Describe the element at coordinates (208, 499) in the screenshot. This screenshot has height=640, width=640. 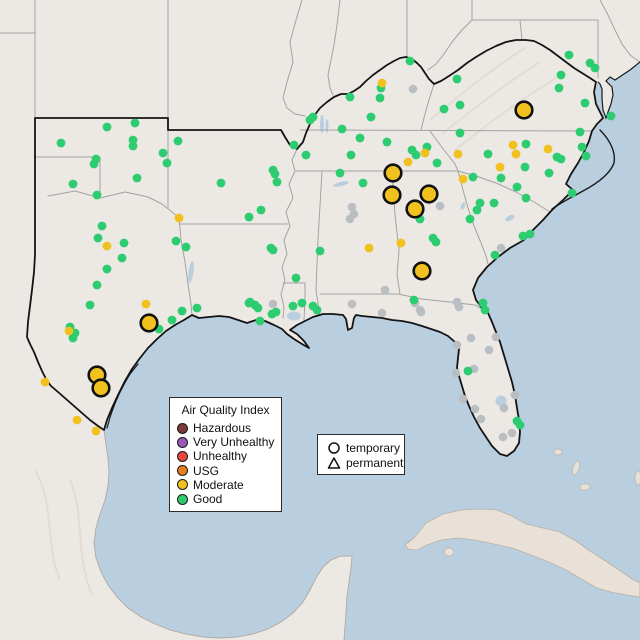
I see `aqi-item-label: Good` at that location.